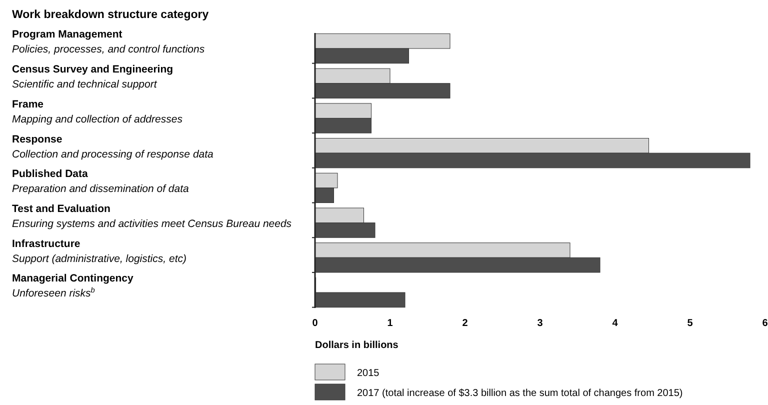  What do you see at coordinates (73, 286) in the screenshot?
I see `y-tick-label: Managerial Contingency Unforeseen risks$^{b}$` at bounding box center [73, 286].